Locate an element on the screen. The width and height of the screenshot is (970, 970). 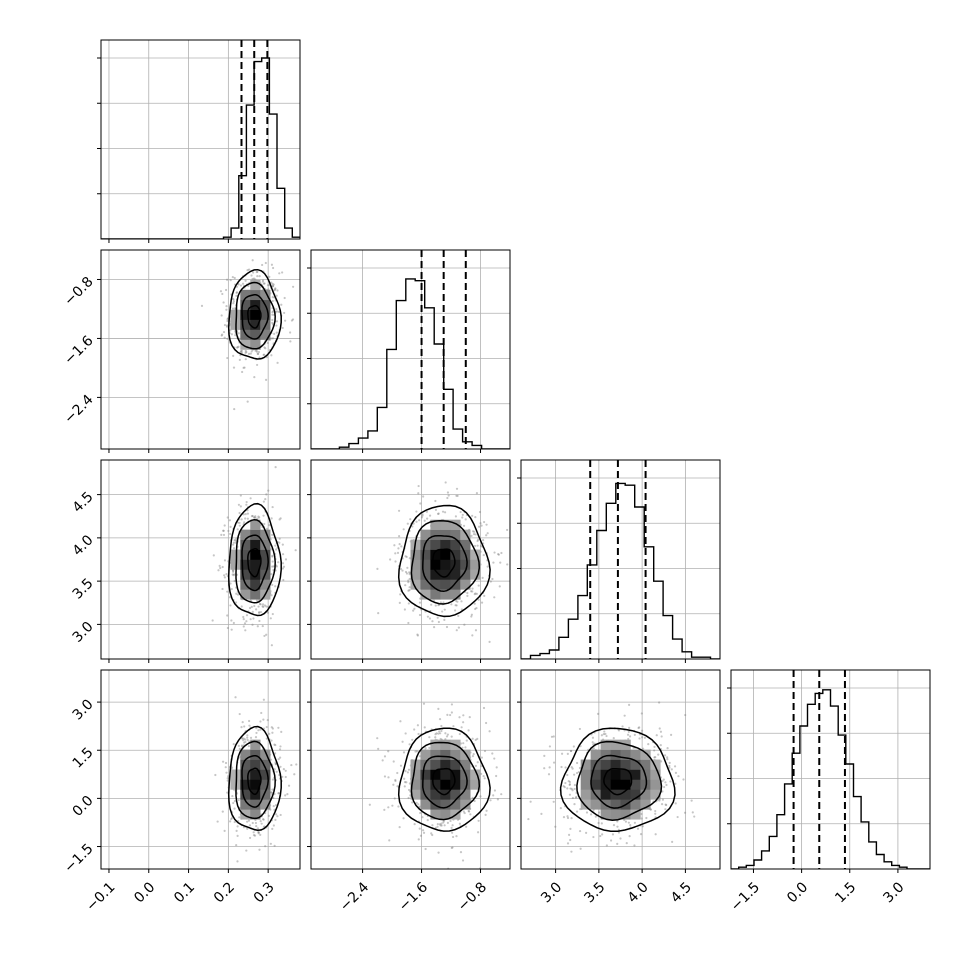
x-tick-label: 0.1 is located at coordinates (184, 892).